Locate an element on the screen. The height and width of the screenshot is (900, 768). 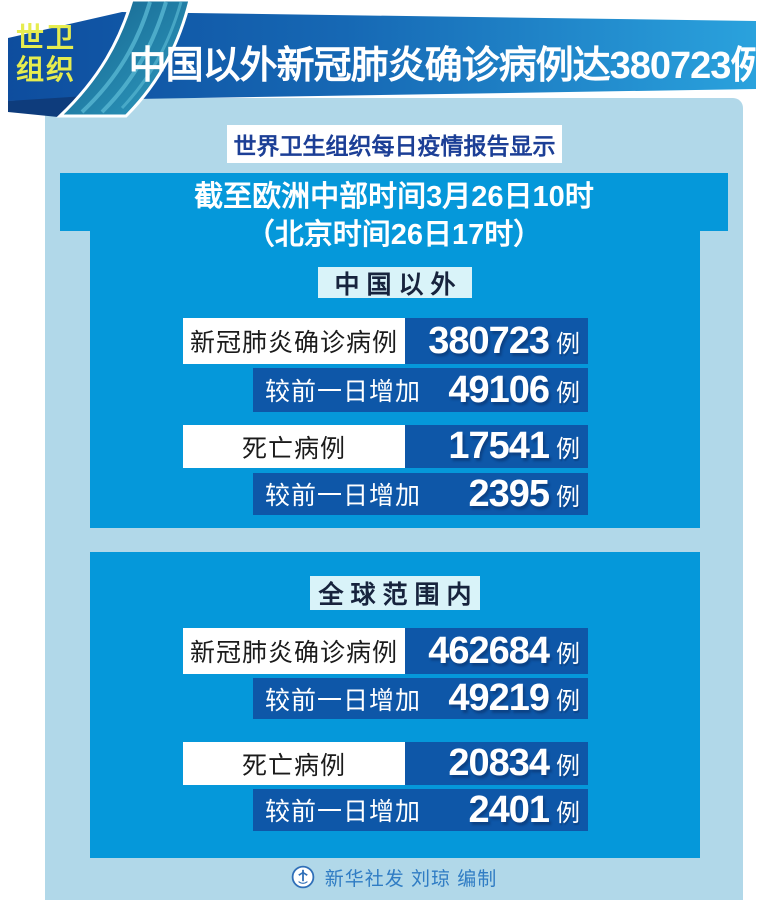
stat-number: 2401 is located at coordinates (509, 809).